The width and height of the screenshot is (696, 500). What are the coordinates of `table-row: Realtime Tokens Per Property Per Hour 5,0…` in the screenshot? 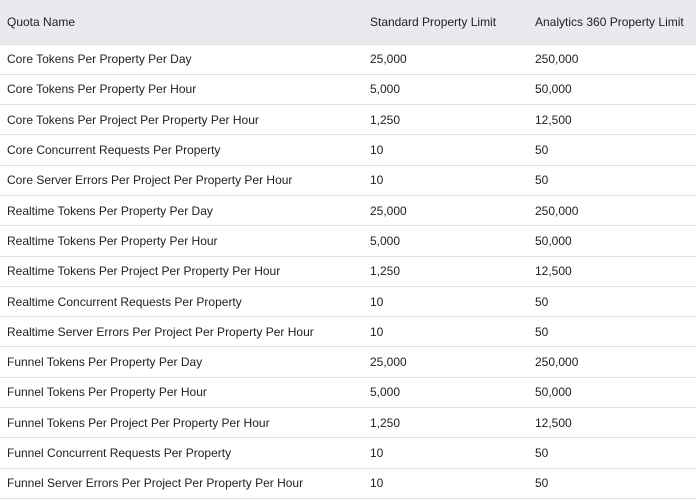 It's located at (348, 240).